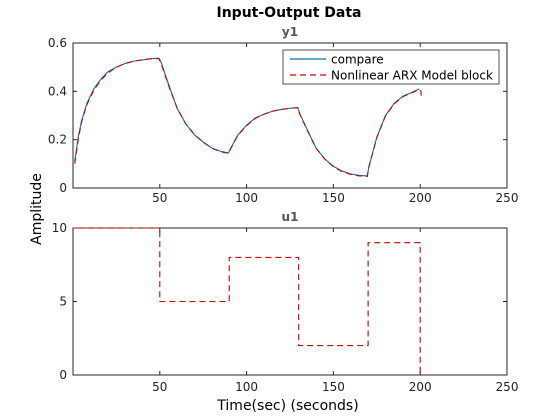  I want to click on y1-ytick-label: 0.4, so click(57, 91).